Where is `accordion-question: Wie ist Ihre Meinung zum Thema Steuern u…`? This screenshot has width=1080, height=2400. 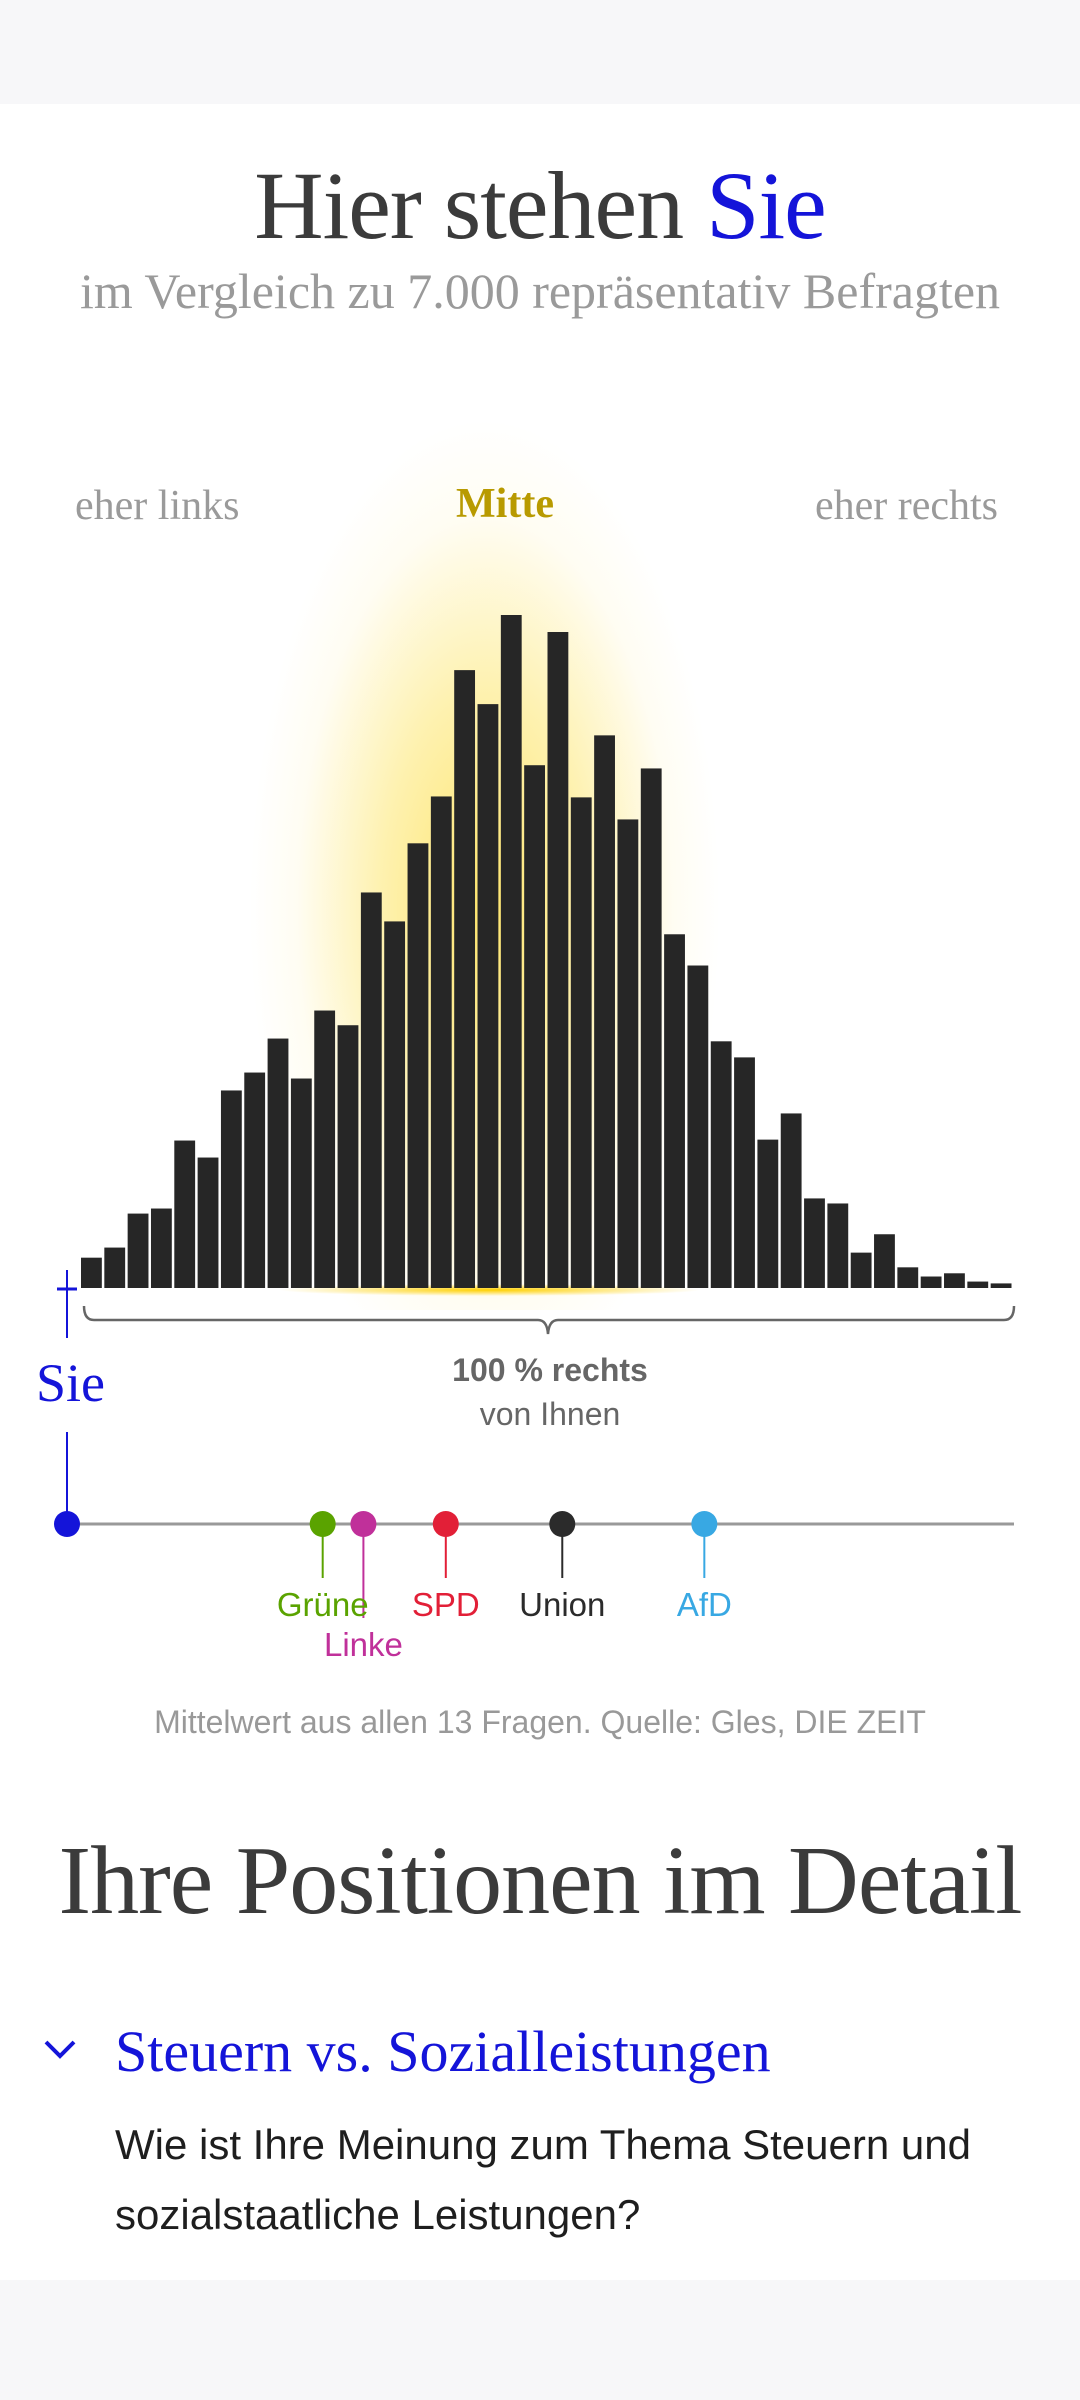 accordion-question: Wie ist Ihre Meinung zum Thema Steuern u… is located at coordinates (543, 2179).